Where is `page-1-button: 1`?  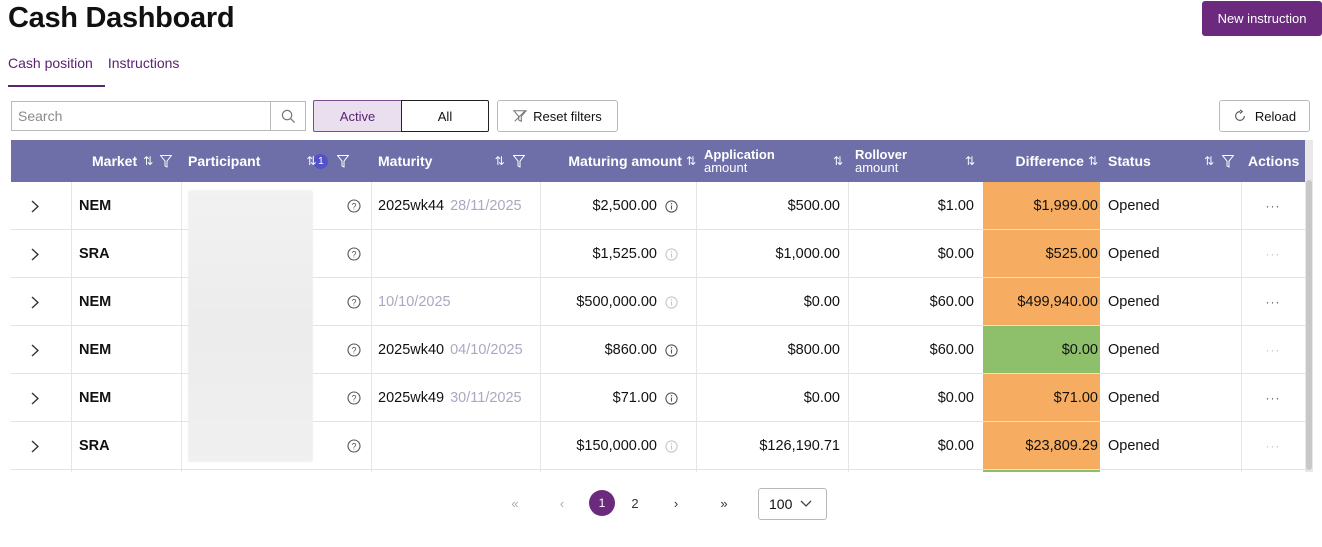 page-1-button: 1 is located at coordinates (602, 503).